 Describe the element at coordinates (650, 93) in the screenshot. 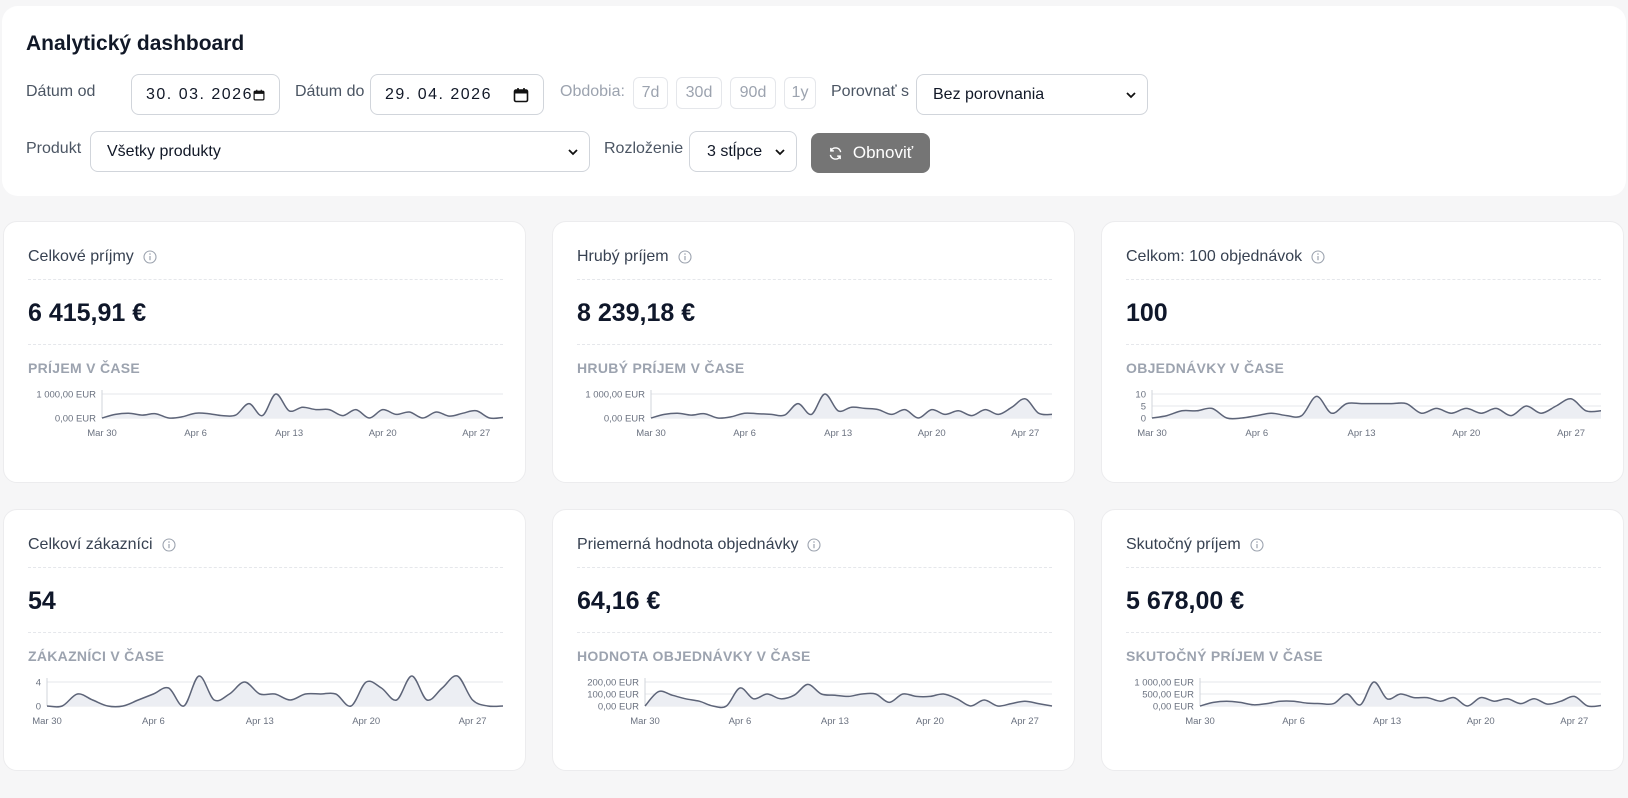

I see `period-7d-button: 7d` at that location.